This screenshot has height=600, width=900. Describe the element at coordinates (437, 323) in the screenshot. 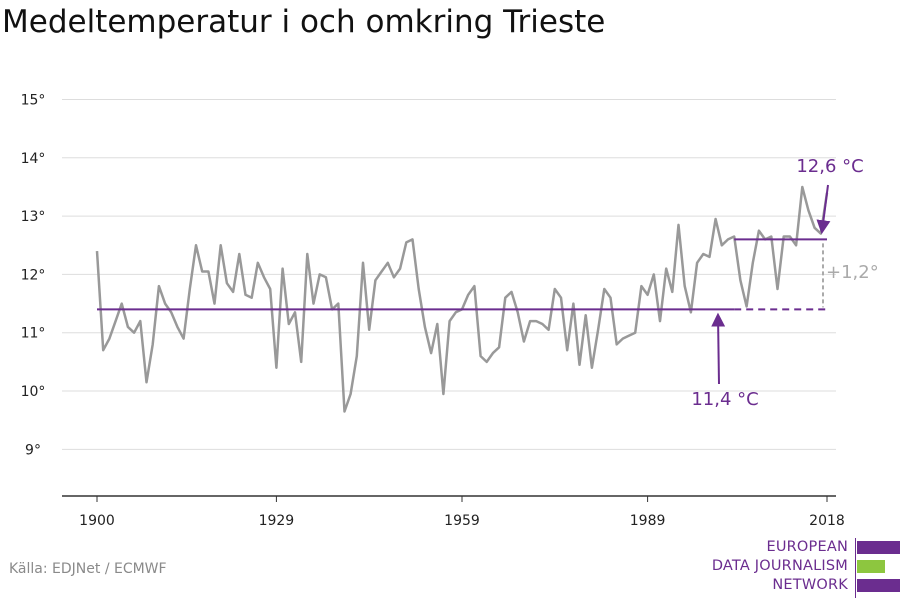

I see `point-1955` at that location.